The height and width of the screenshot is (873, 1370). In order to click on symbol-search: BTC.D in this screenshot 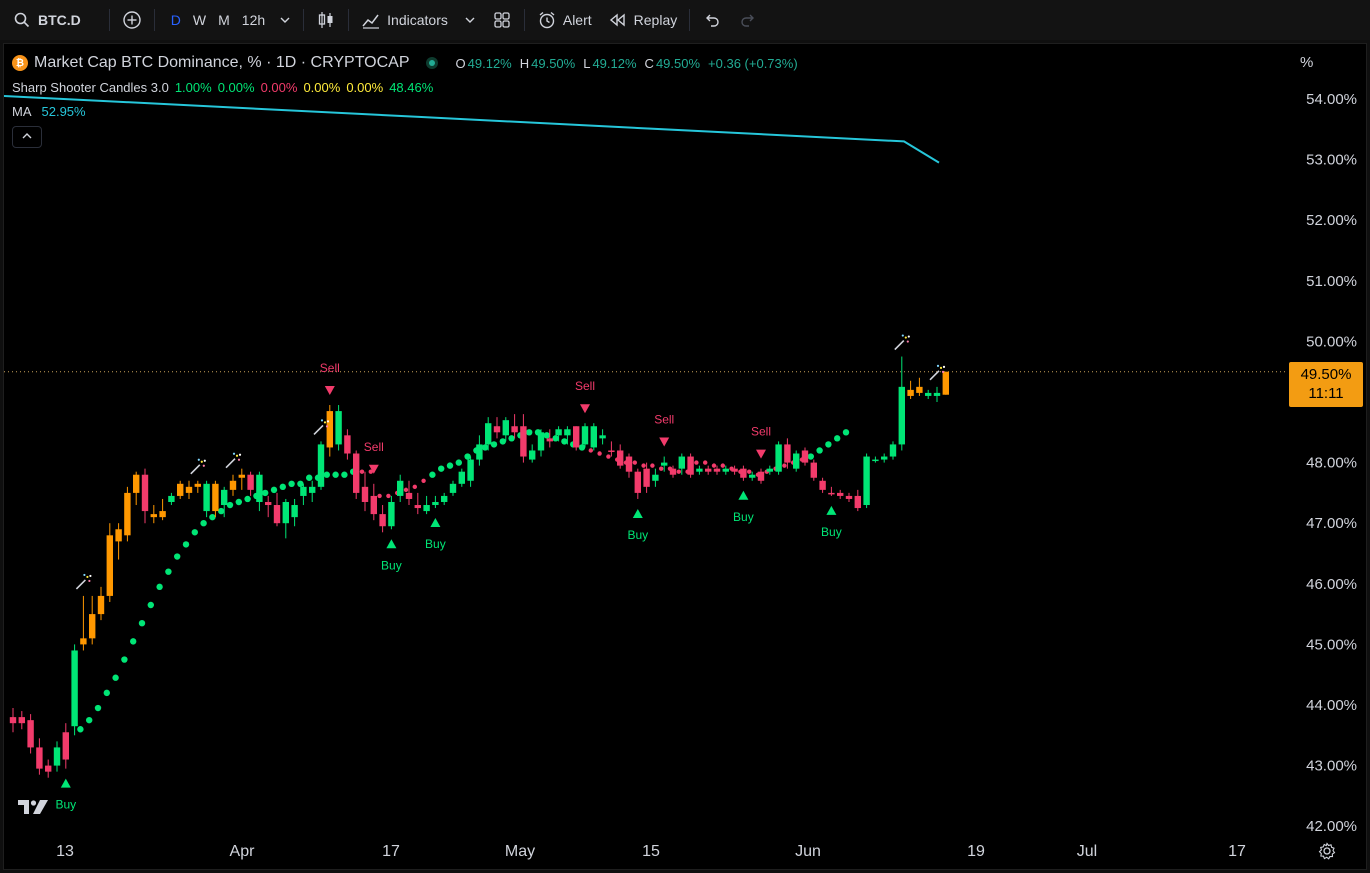, I will do `click(46, 20)`.